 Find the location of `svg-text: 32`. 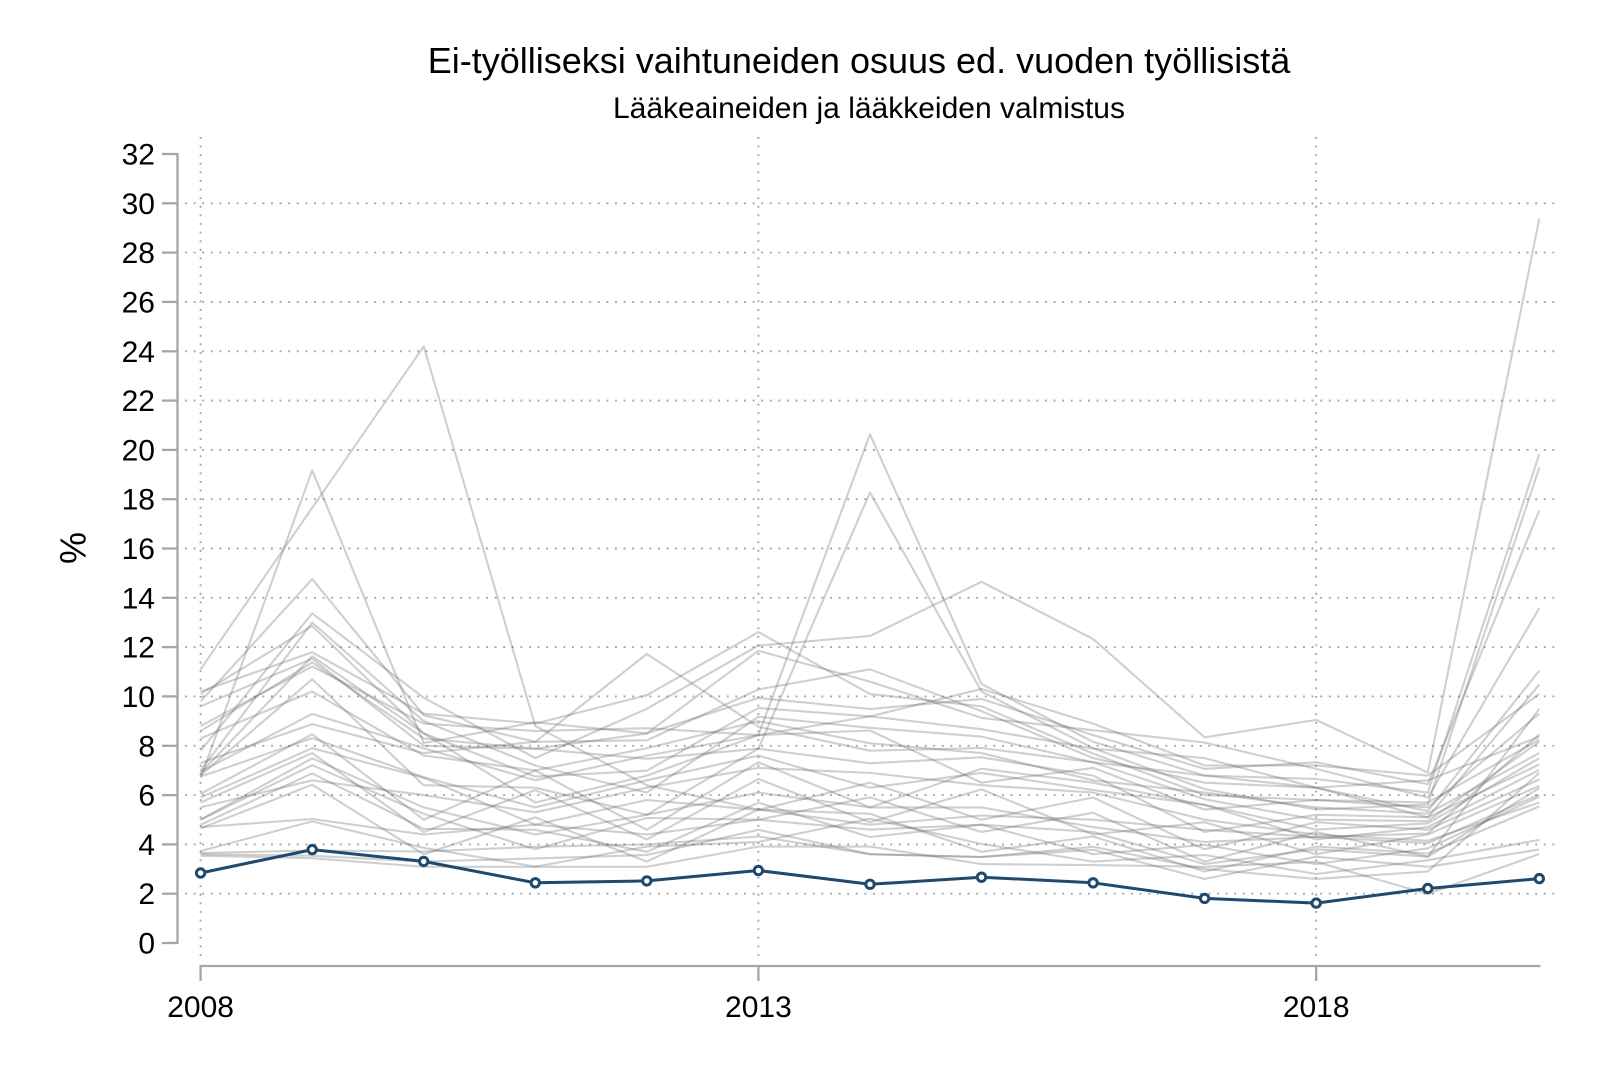

svg-text: 32 is located at coordinates (138, 155).